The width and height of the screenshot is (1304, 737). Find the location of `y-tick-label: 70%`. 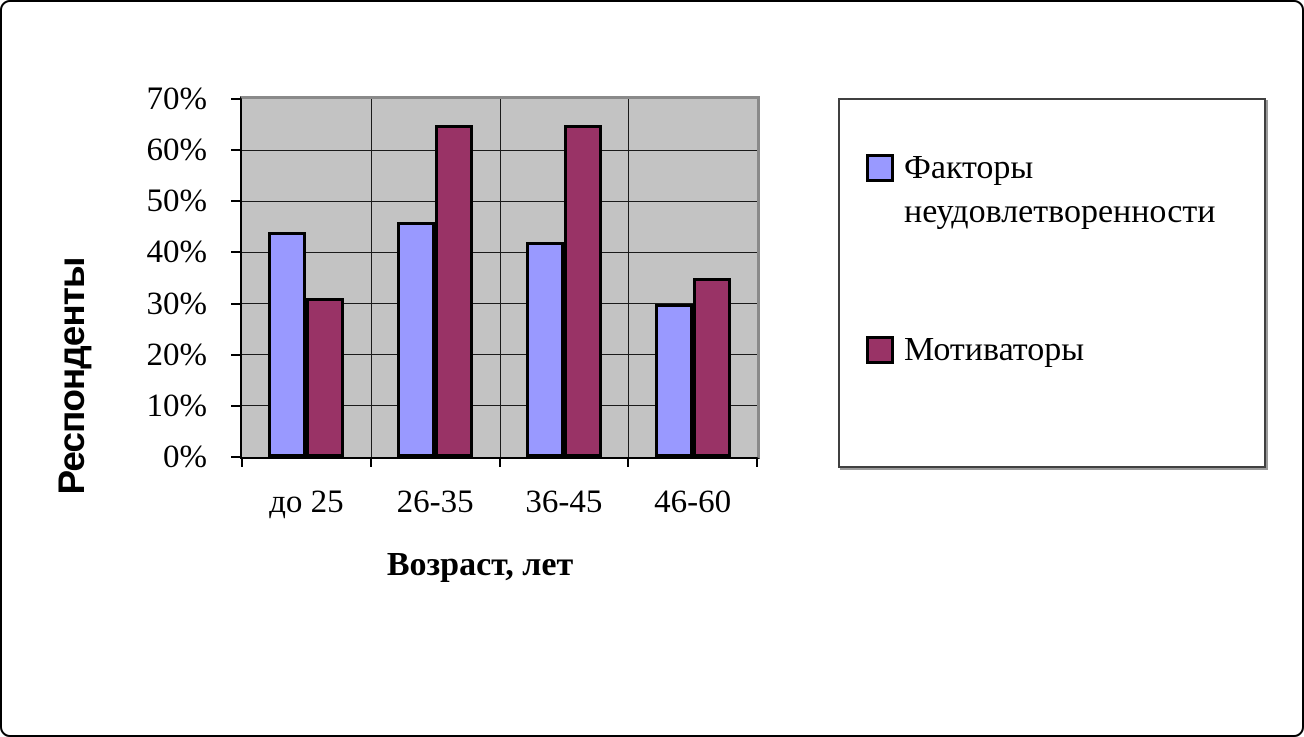

y-tick-label: 70% is located at coordinates (177, 99).